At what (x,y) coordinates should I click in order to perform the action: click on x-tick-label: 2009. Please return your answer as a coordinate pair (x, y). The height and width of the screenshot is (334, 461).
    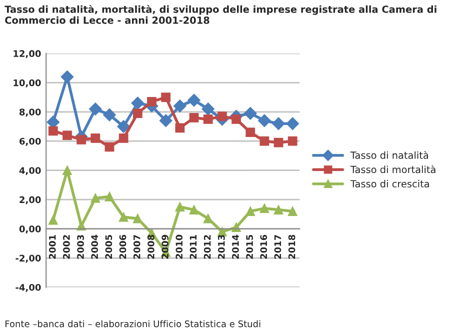
    Looking at the image, I should click on (165, 246).